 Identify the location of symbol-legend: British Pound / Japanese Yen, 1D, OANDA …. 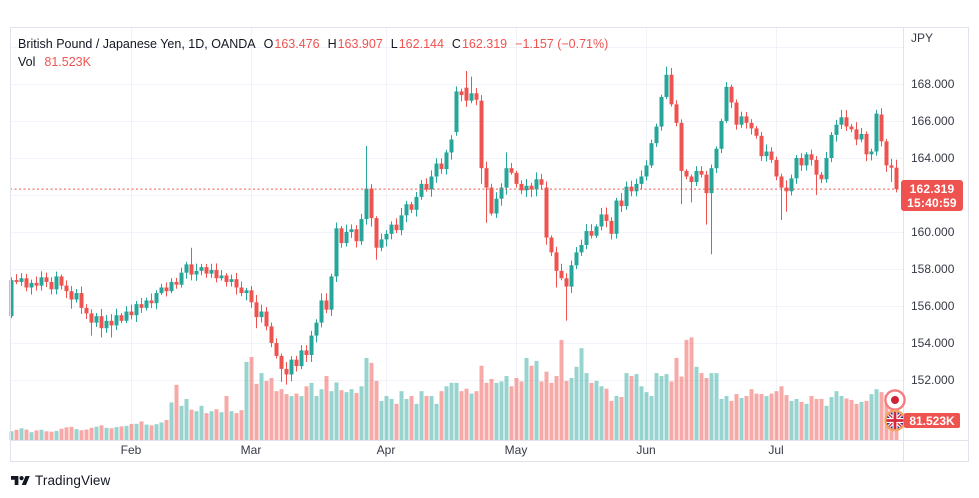
(313, 44).